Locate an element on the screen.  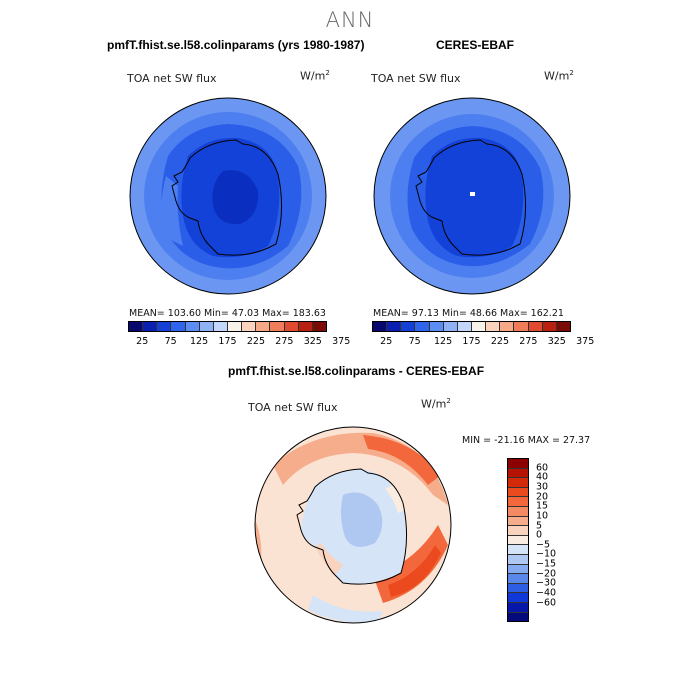
panel2-colorbar is located at coordinates (471, 326).